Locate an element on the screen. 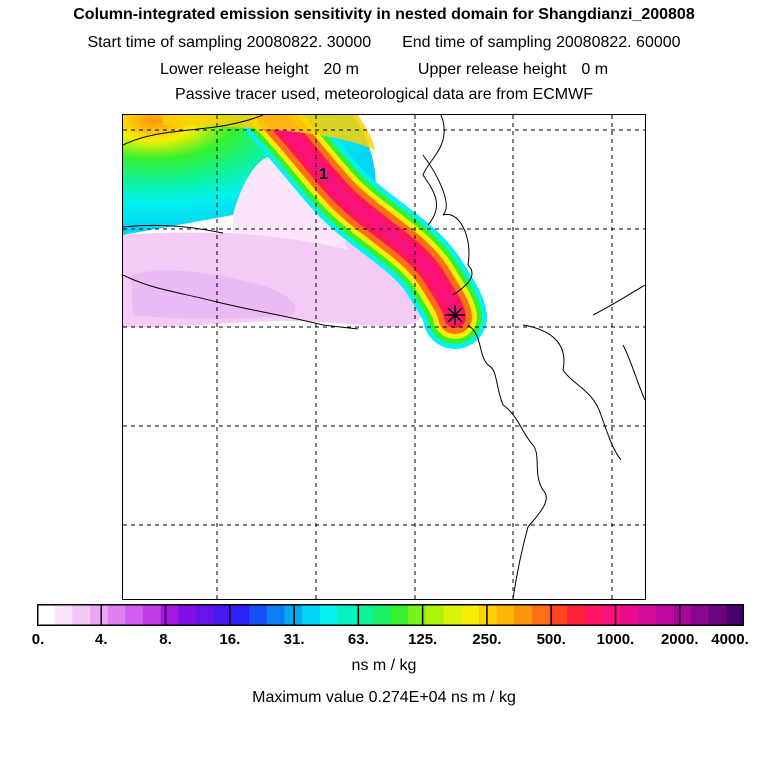  start-value: 20080822. 30000 is located at coordinates (309, 42).